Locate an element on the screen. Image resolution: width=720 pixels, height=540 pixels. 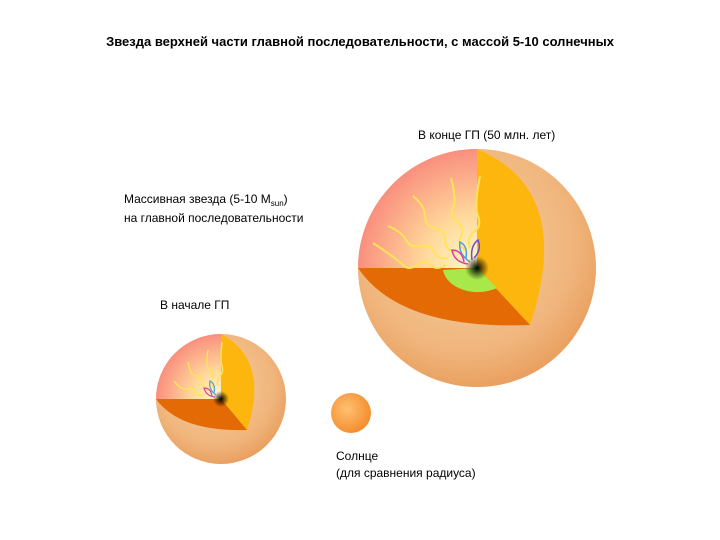
late-label: В конце ГП (50 млн. лет) is located at coordinates (486, 135).